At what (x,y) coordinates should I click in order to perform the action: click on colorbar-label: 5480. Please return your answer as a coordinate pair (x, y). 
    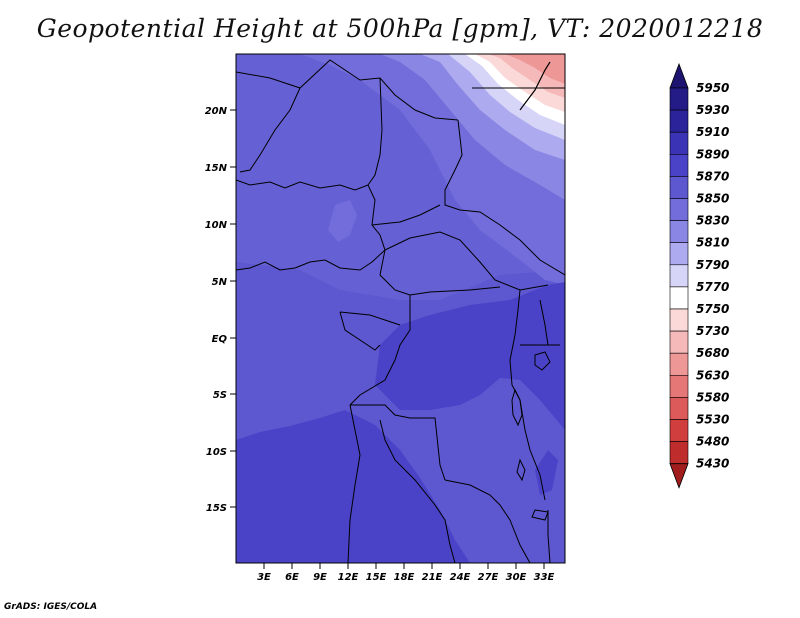
    Looking at the image, I should click on (712, 442).